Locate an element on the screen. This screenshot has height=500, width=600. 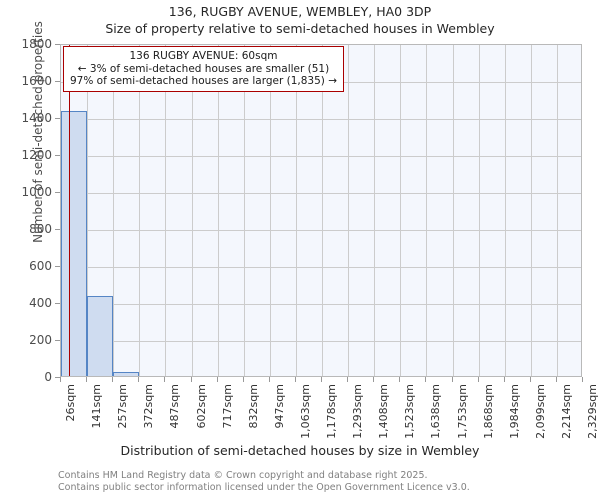
y-axis-title: Number of semi-detached properties is located at coordinates (38, 132).